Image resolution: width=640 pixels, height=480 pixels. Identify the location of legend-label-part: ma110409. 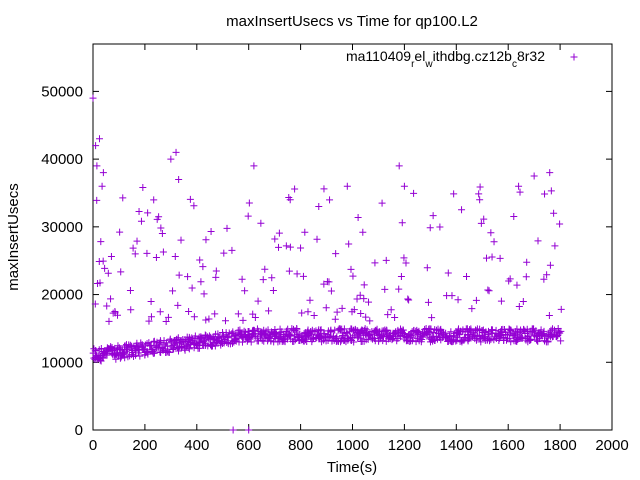
(378, 56).